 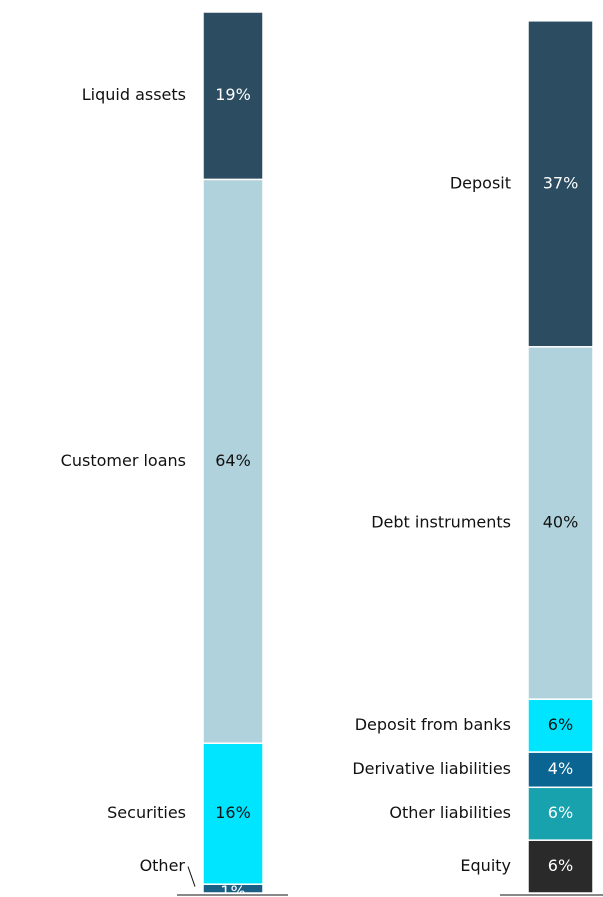 I want to click on segment-name: Liquid assets, so click(x=134, y=94).